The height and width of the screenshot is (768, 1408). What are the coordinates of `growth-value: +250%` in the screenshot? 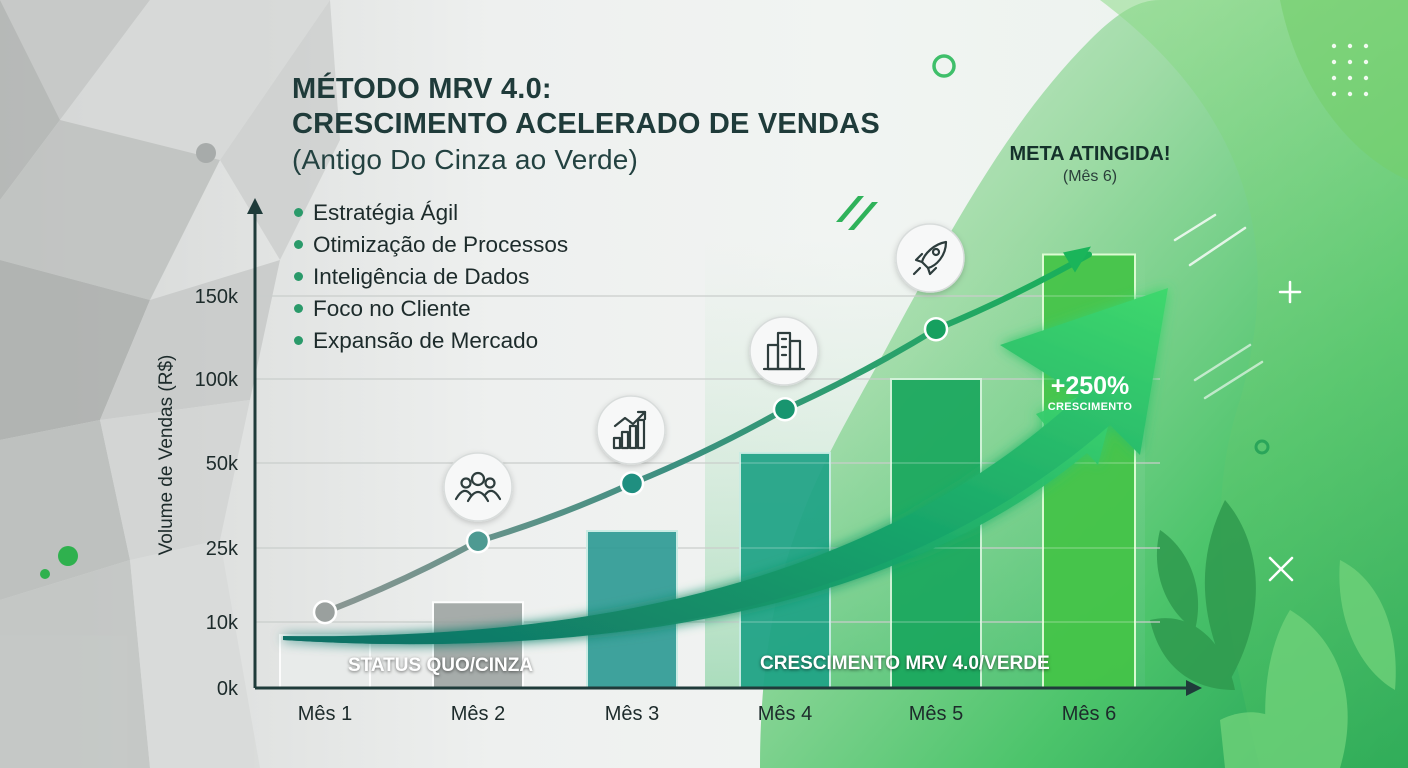 It's located at (1090, 386).